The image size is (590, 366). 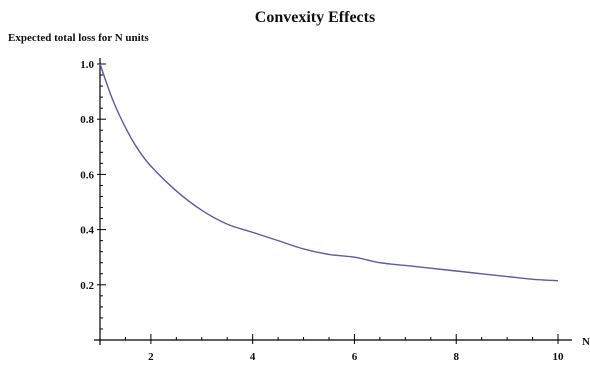 What do you see at coordinates (78, 38) in the screenshot?
I see `y-axis-label: Expected total loss for N units` at bounding box center [78, 38].